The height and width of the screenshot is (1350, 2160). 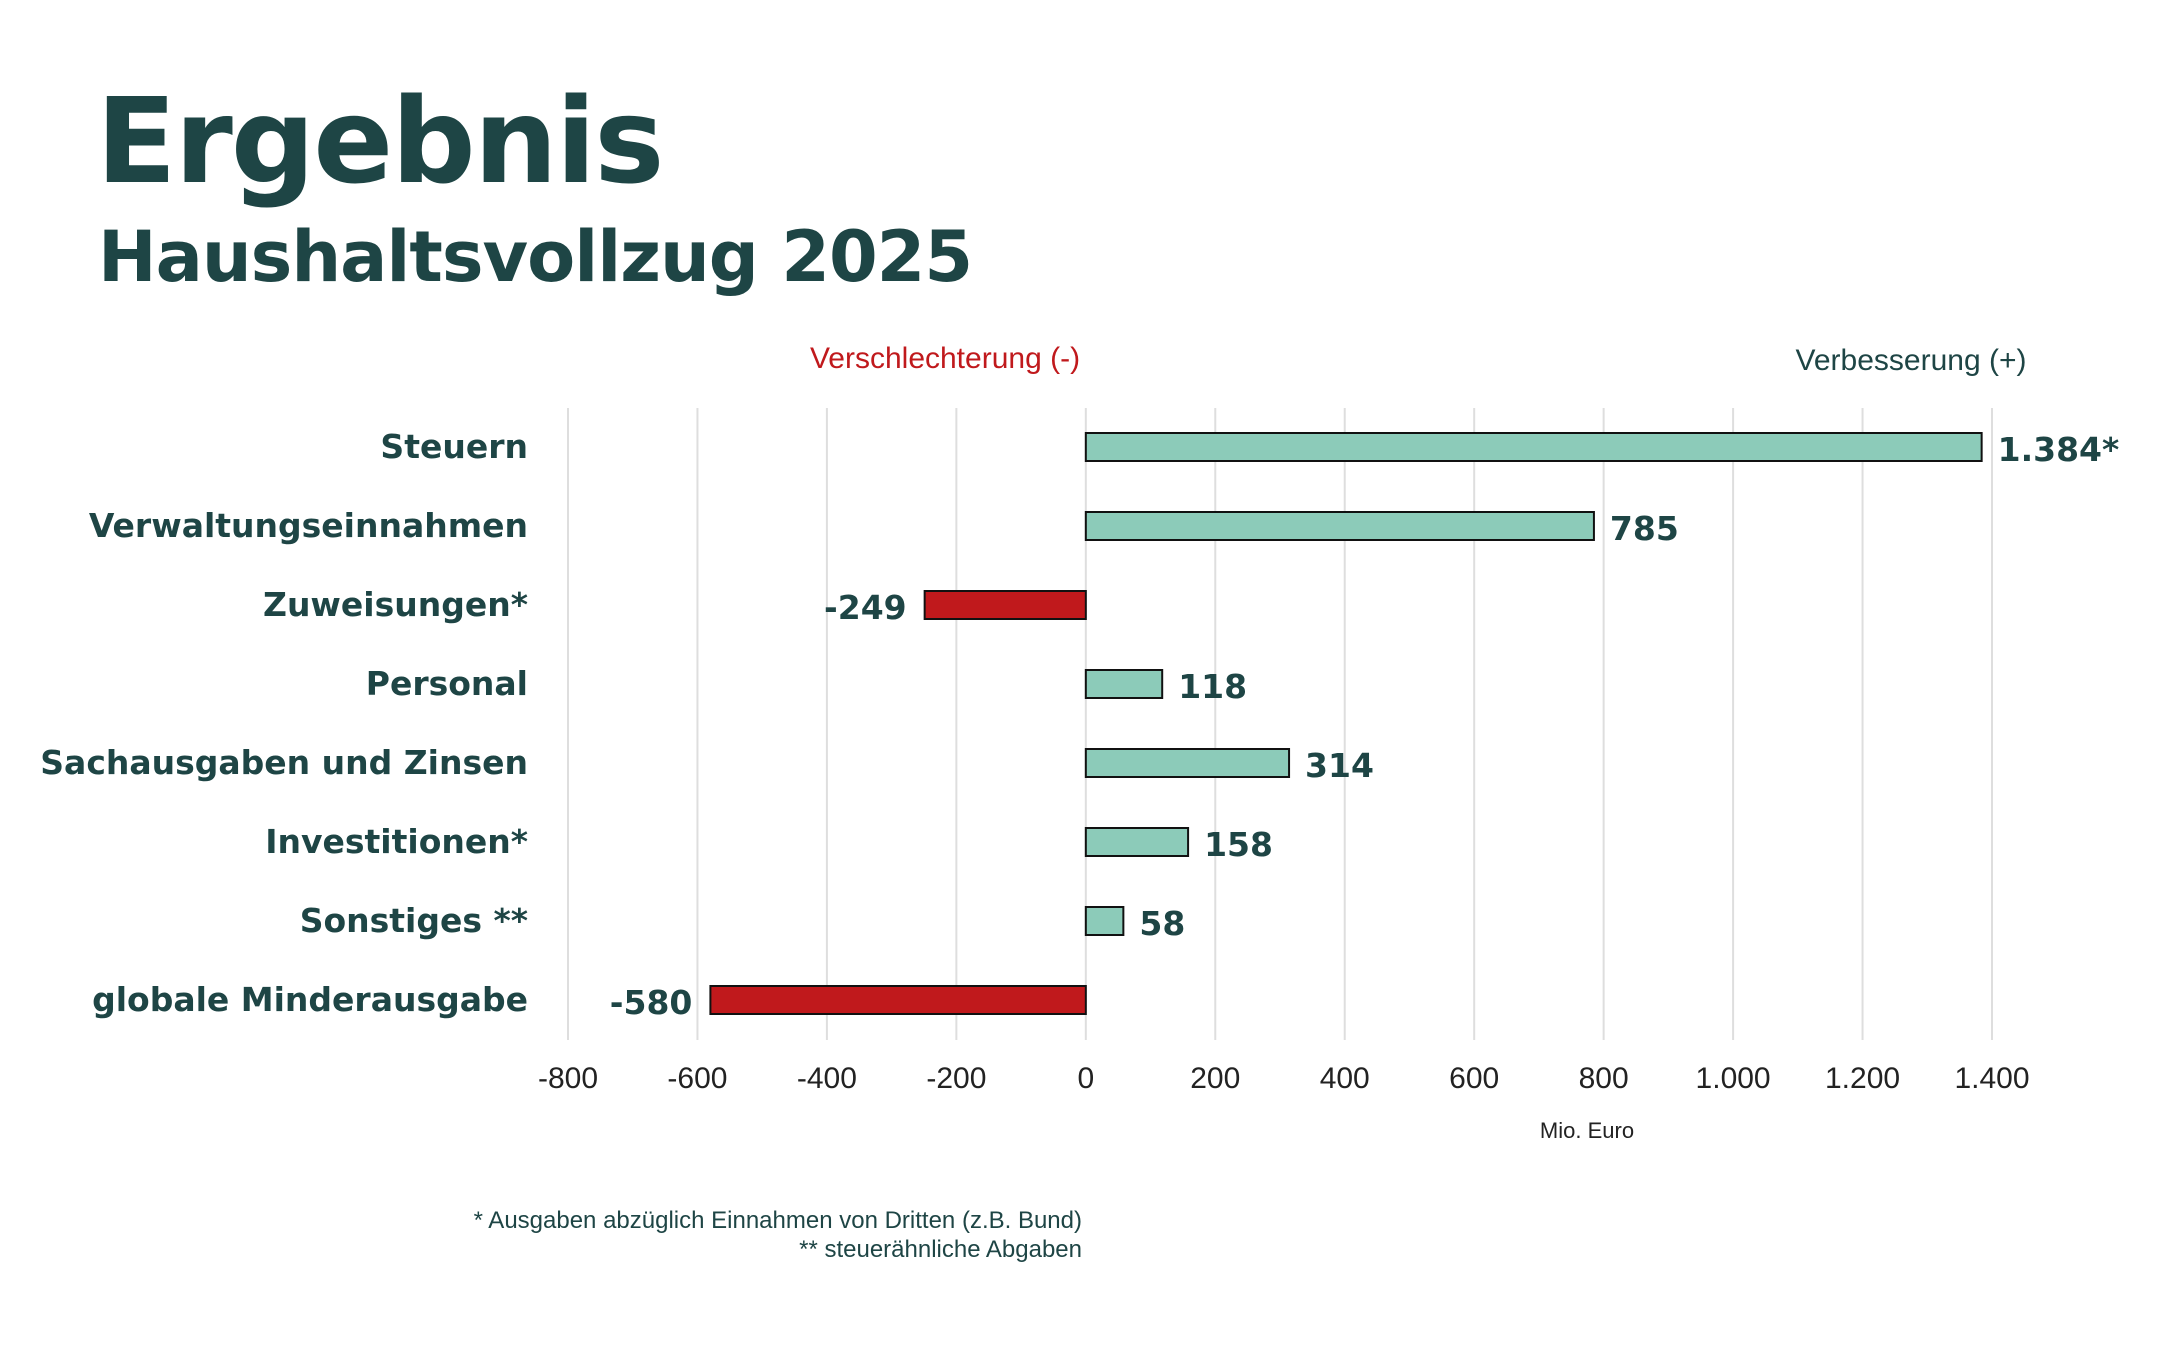 I want to click on category-label: Sachausgaben und Zinsen, so click(x=284, y=762).